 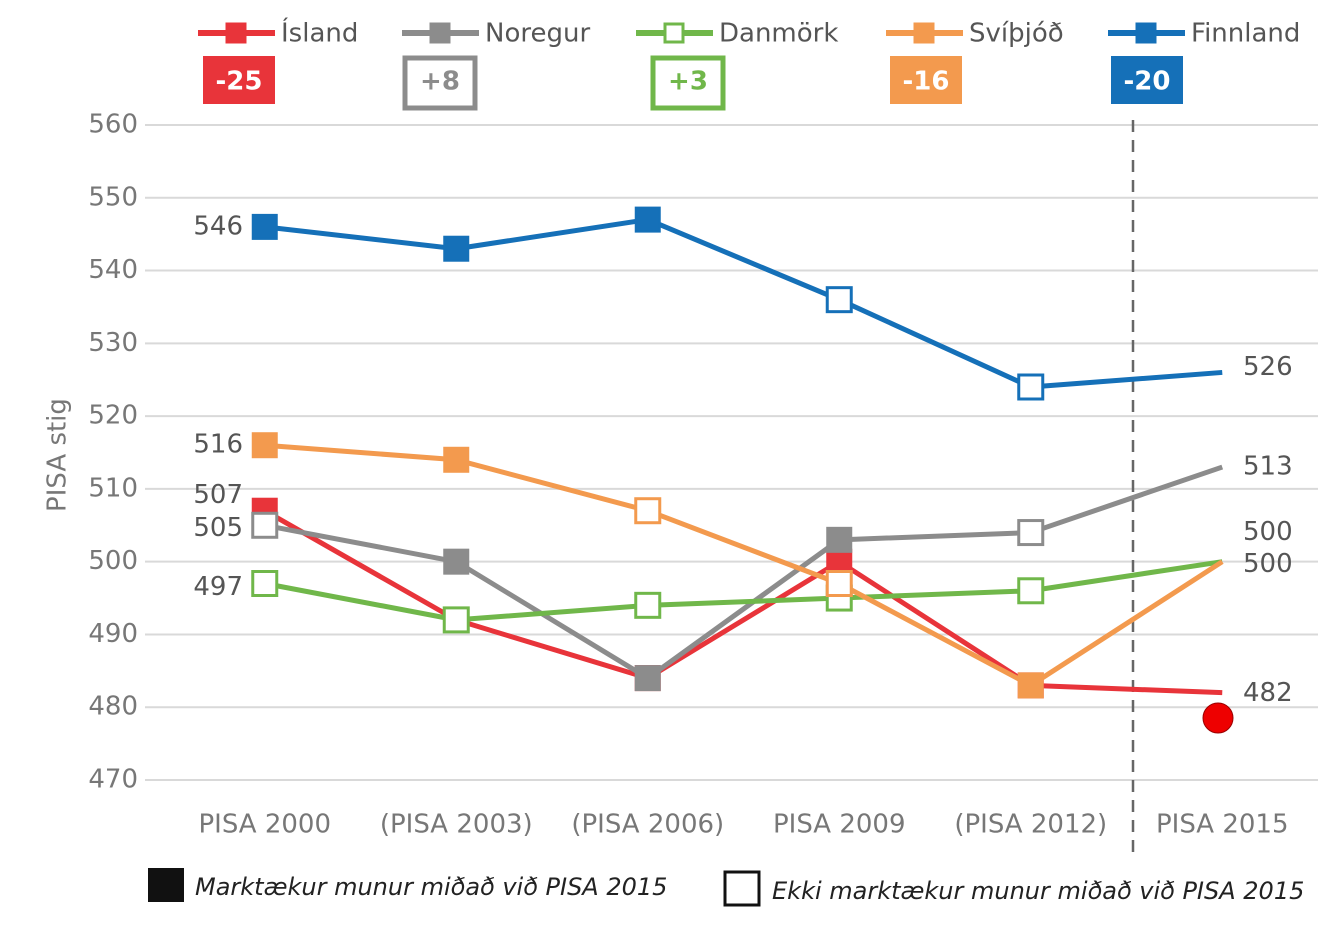 I want to click on y-tick-label: 470, so click(x=113, y=780).